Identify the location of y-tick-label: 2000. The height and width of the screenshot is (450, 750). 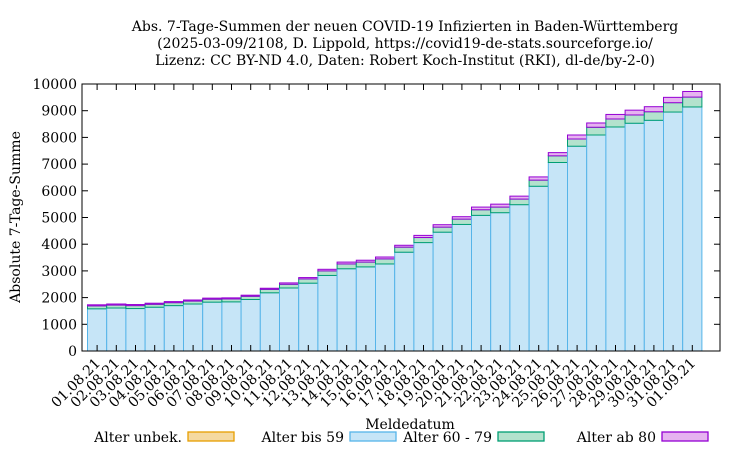
(59, 299).